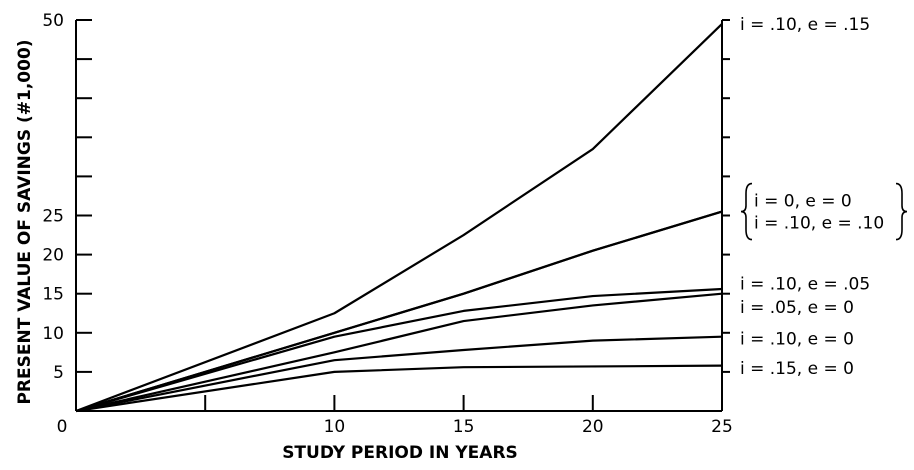 The width and height of the screenshot is (914, 470). Describe the element at coordinates (722, 427) in the screenshot. I see `x-tick-label: 25` at that location.